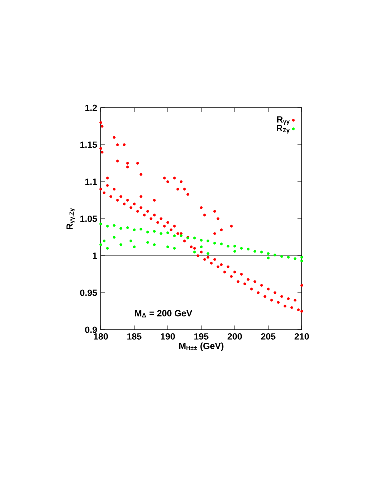  Describe the element at coordinates (89, 293) in the screenshot. I see `y-tick-label: 0.95` at that location.